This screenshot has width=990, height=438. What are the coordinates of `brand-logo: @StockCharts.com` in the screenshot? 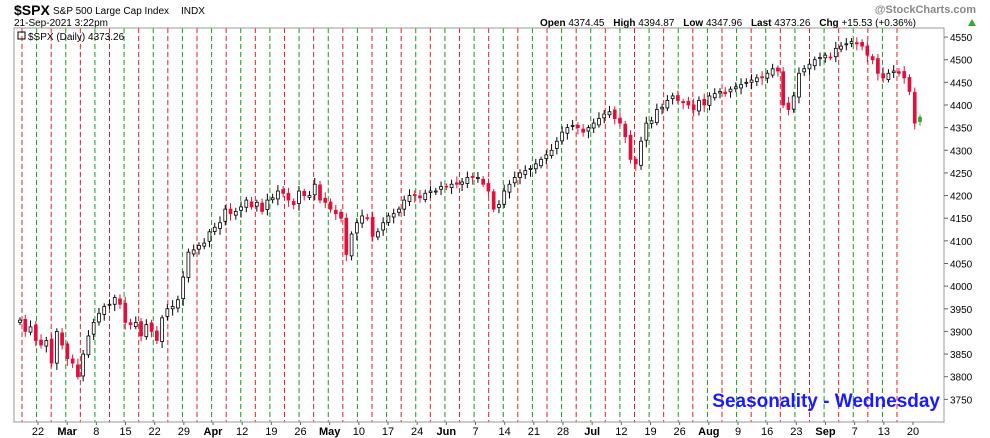 It's located at (925, 10).